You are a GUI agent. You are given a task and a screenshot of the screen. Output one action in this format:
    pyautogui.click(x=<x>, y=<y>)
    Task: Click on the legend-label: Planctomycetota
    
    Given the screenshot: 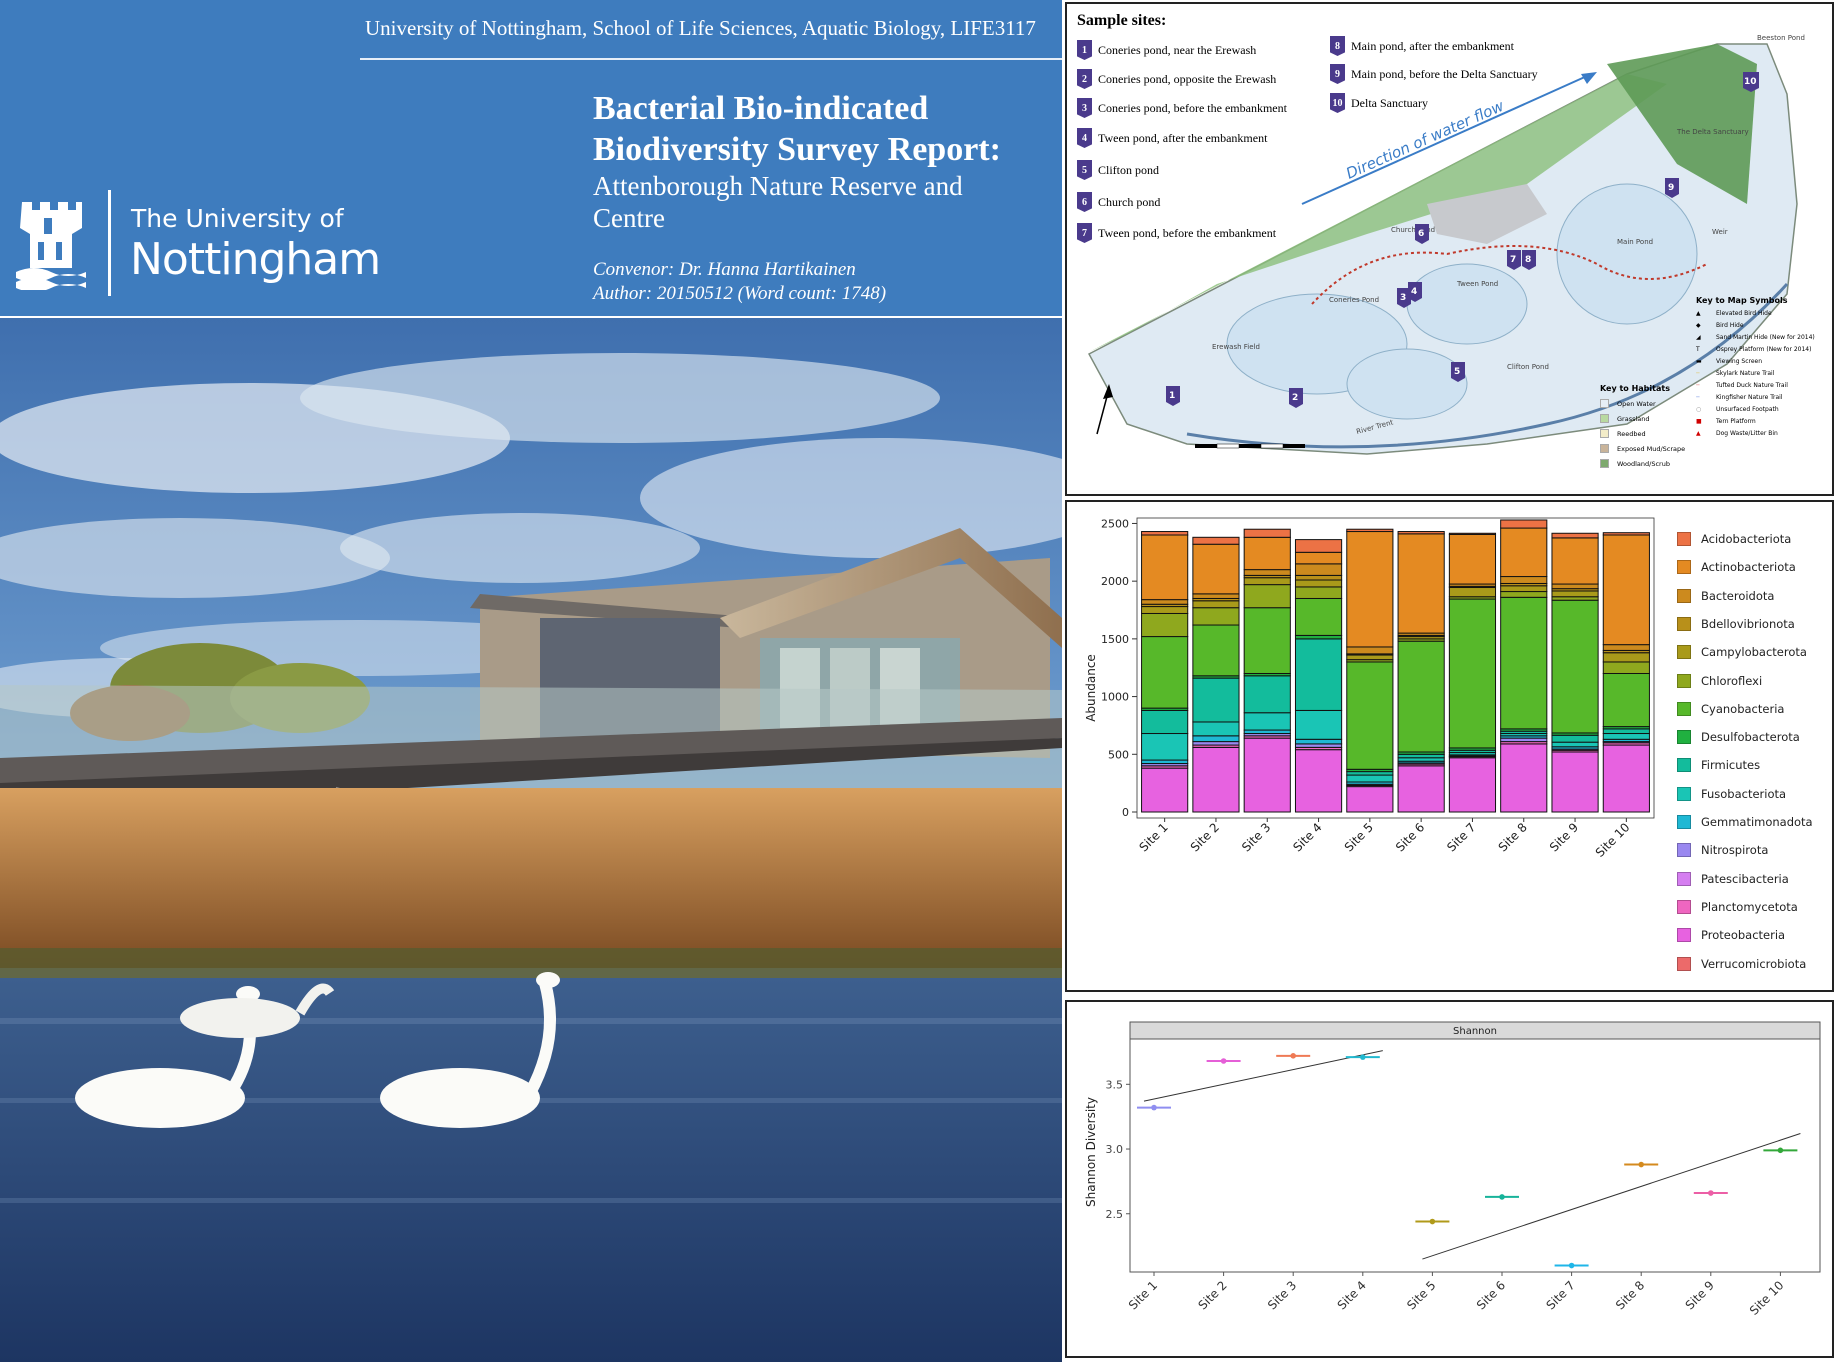 What is the action you would take?
    pyautogui.click(x=1749, y=906)
    